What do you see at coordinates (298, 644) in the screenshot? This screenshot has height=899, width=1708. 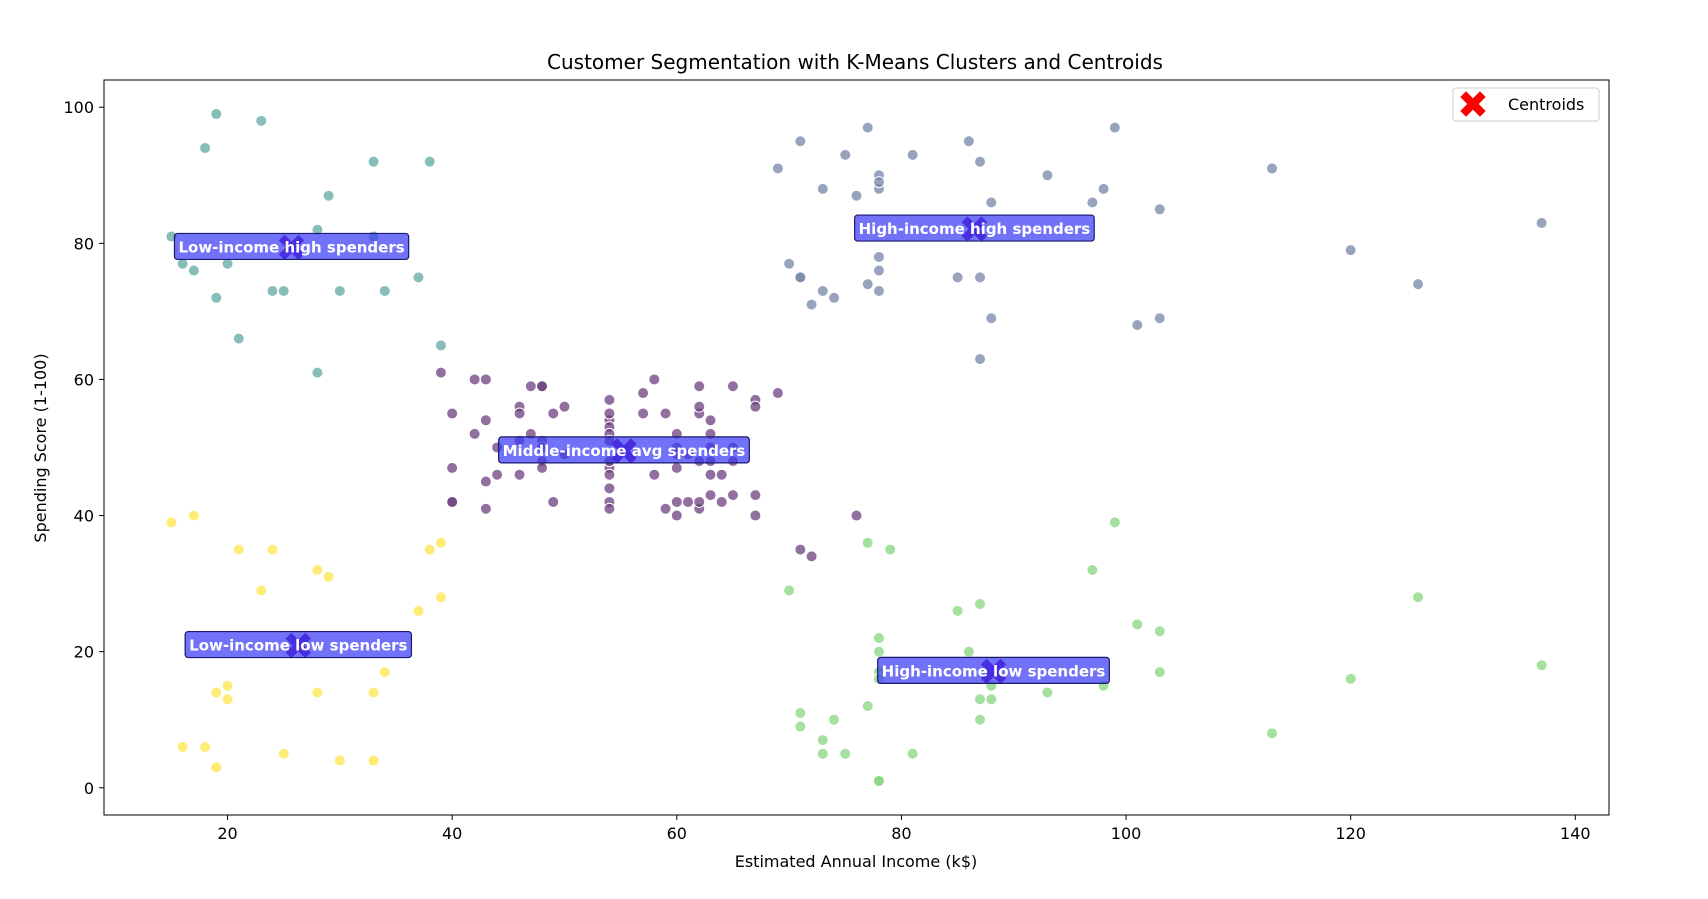 I see `annotation-label: Low-income low spenders` at bounding box center [298, 644].